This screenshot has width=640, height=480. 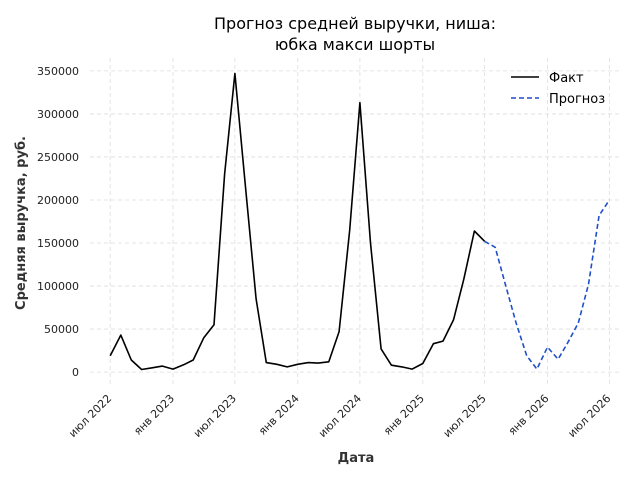 What do you see at coordinates (589, 416) in the screenshot?
I see `x-tick-label: июл 2026` at bounding box center [589, 416].